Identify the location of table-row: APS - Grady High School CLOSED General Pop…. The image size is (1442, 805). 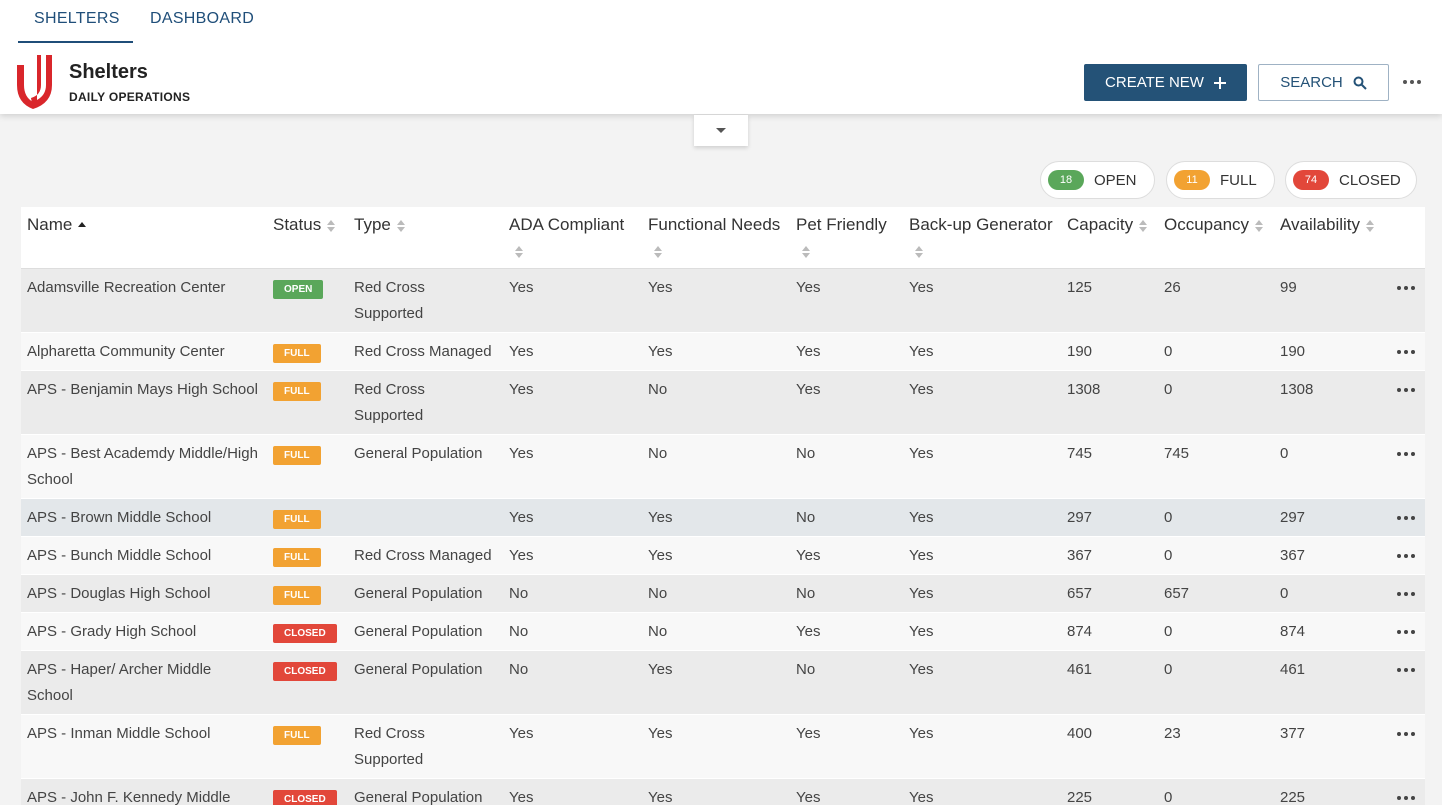
(723, 631).